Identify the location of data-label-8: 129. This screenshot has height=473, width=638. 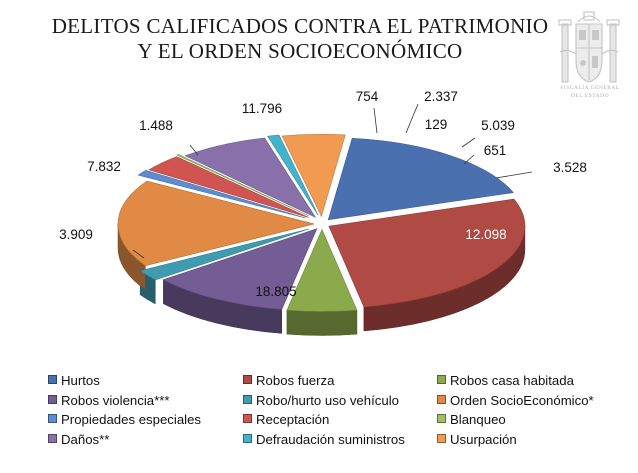
(436, 124).